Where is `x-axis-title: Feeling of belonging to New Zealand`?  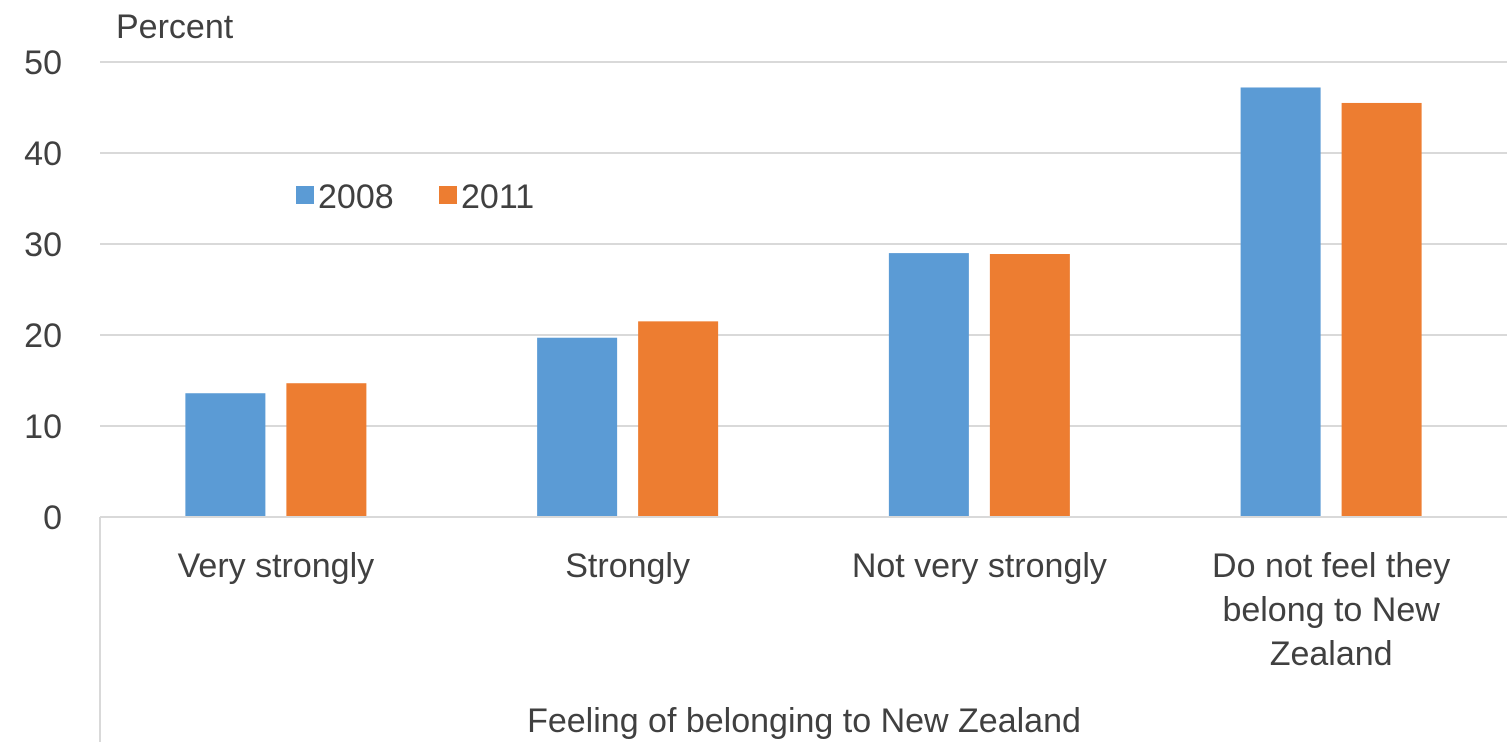
x-axis-title: Feeling of belonging to New Zealand is located at coordinates (804, 721).